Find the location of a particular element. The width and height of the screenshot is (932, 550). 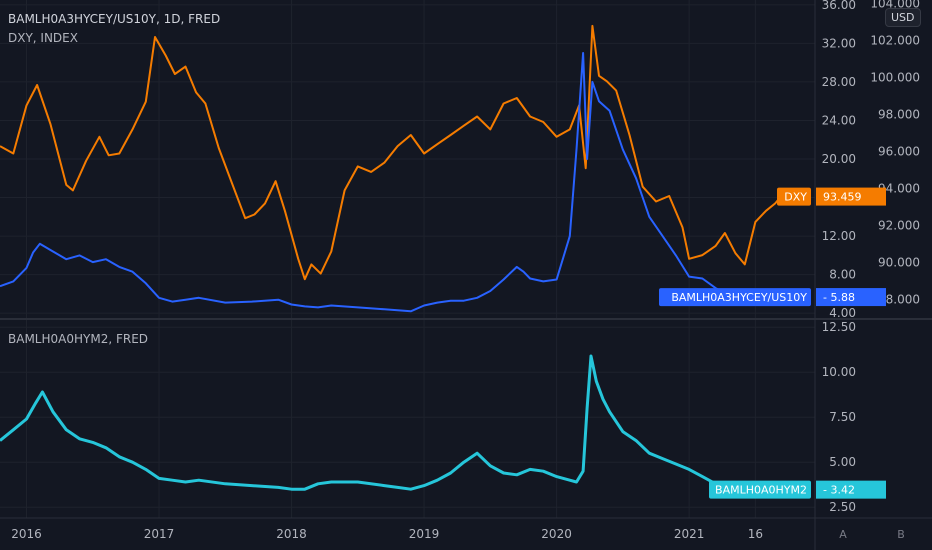

y-left-tick-label: 4.00 is located at coordinates (842, 313).